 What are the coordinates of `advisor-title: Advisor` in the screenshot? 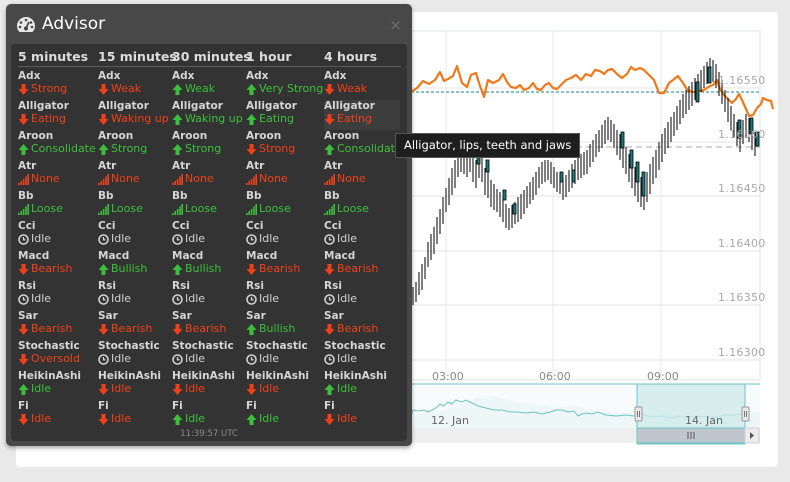 It's located at (74, 24).